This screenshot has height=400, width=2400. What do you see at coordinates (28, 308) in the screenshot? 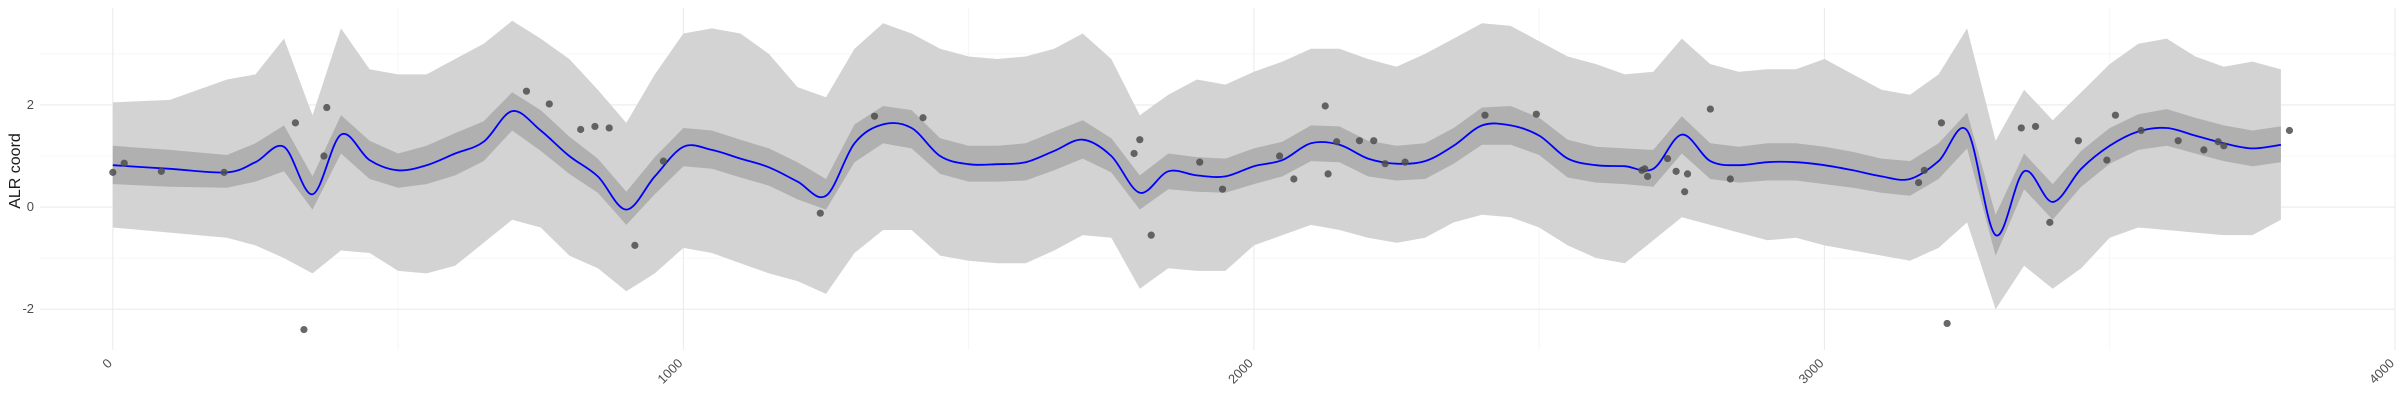
I see `y-tick-label: -2` at bounding box center [28, 308].